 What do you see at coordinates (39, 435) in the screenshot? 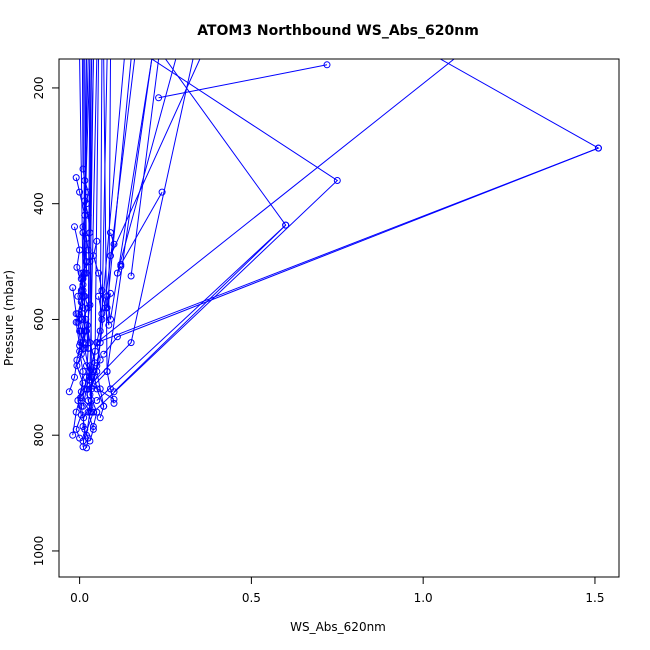
I see `y-tick-label: 800` at bounding box center [39, 435].